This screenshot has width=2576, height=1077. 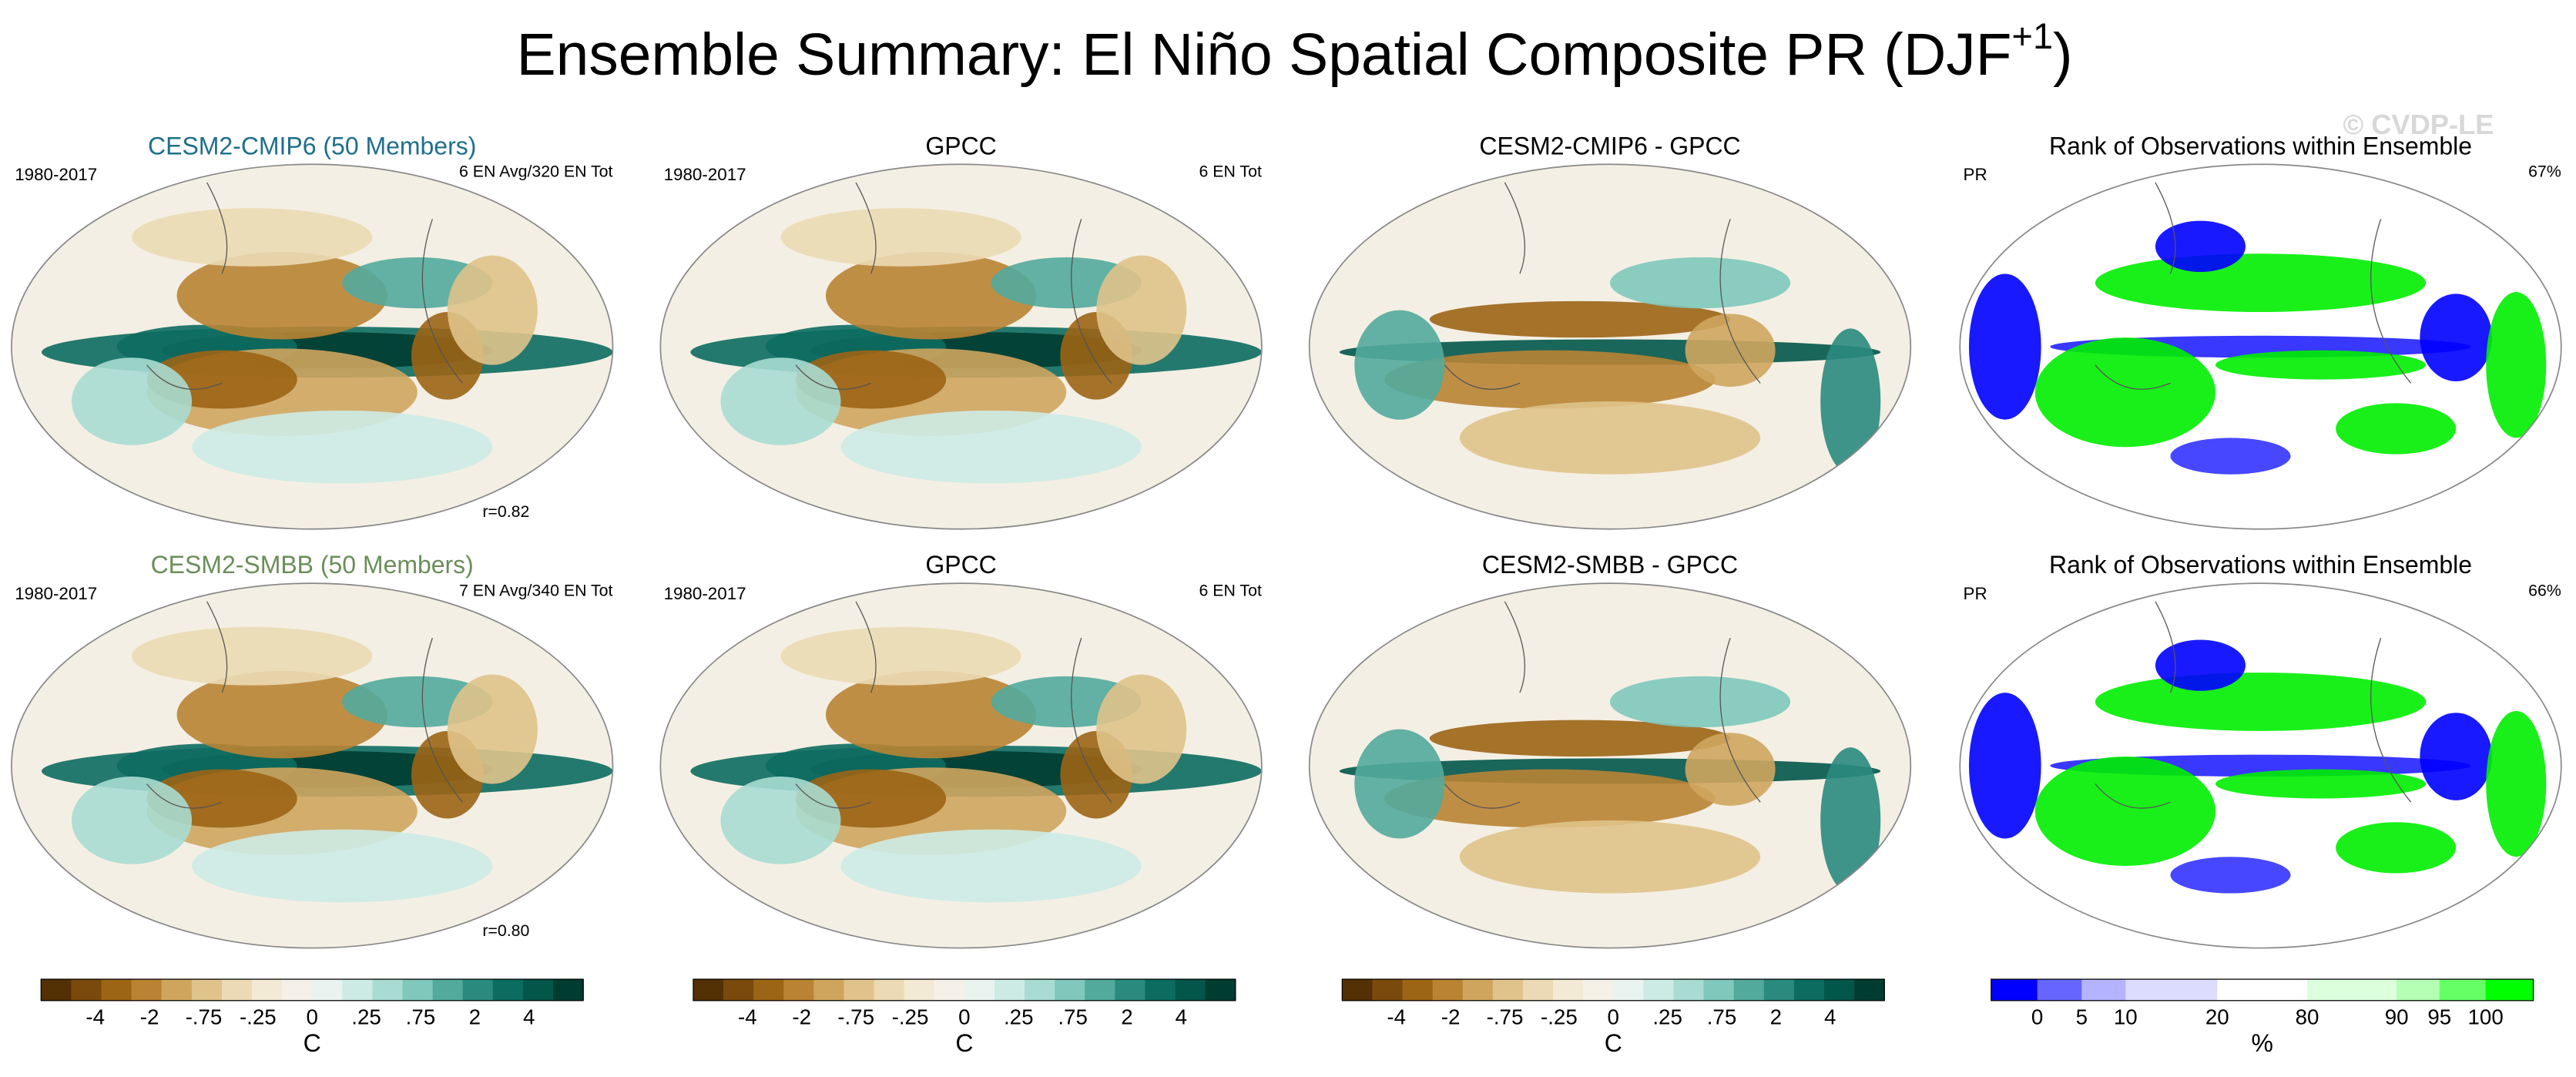 What do you see at coordinates (505, 930) in the screenshot?
I see `panel-bottom-label: r=0.80` at bounding box center [505, 930].